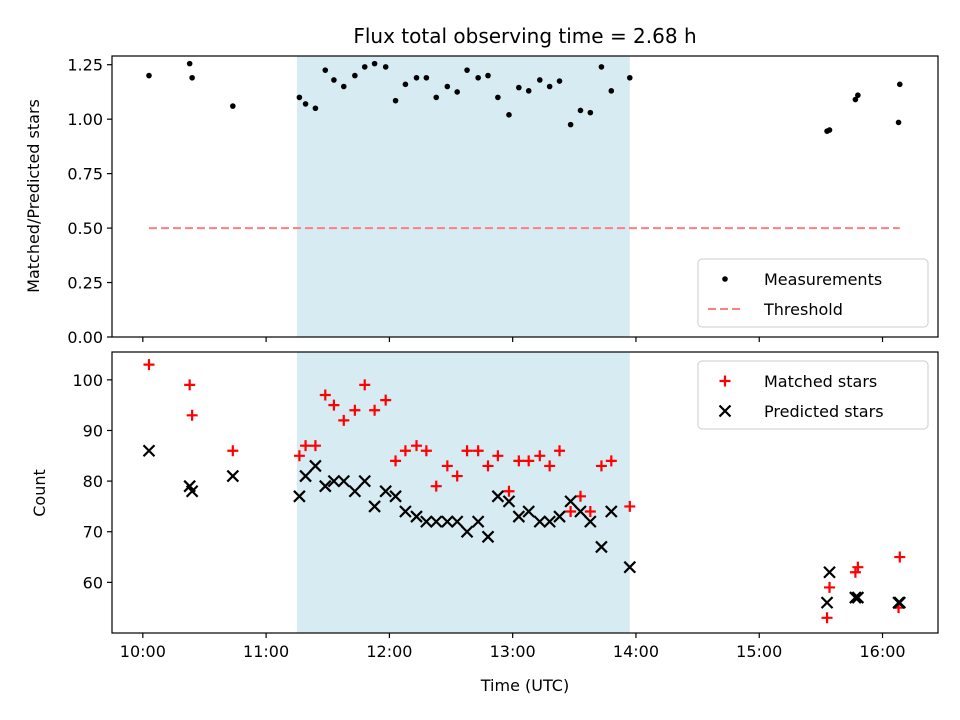 This screenshot has width=960, height=720. Describe the element at coordinates (803, 309) in the screenshot. I see `legend-label: Threshold` at that location.